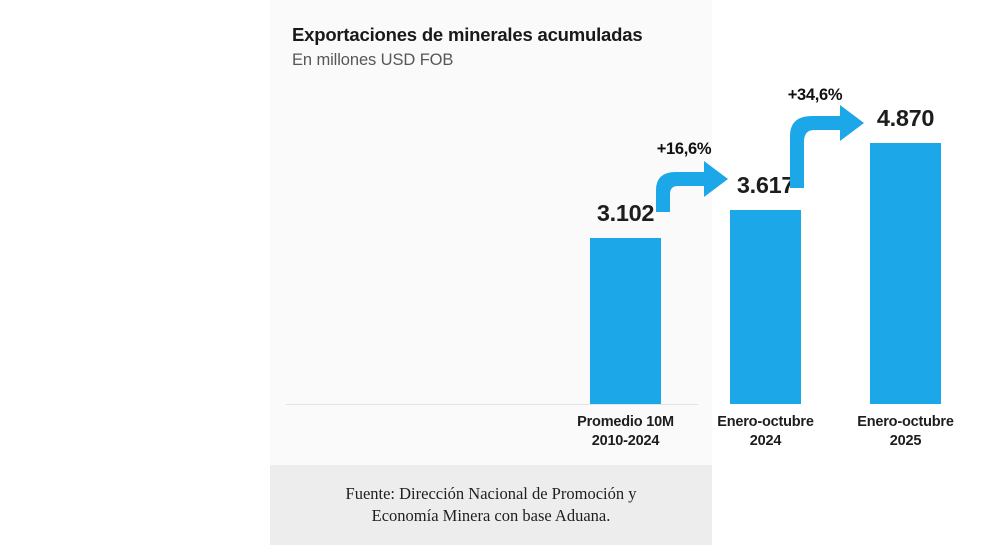 This screenshot has height=557, width=990. I want to click on category-label-0: Promedio 10M 2010-2024, so click(625, 431).